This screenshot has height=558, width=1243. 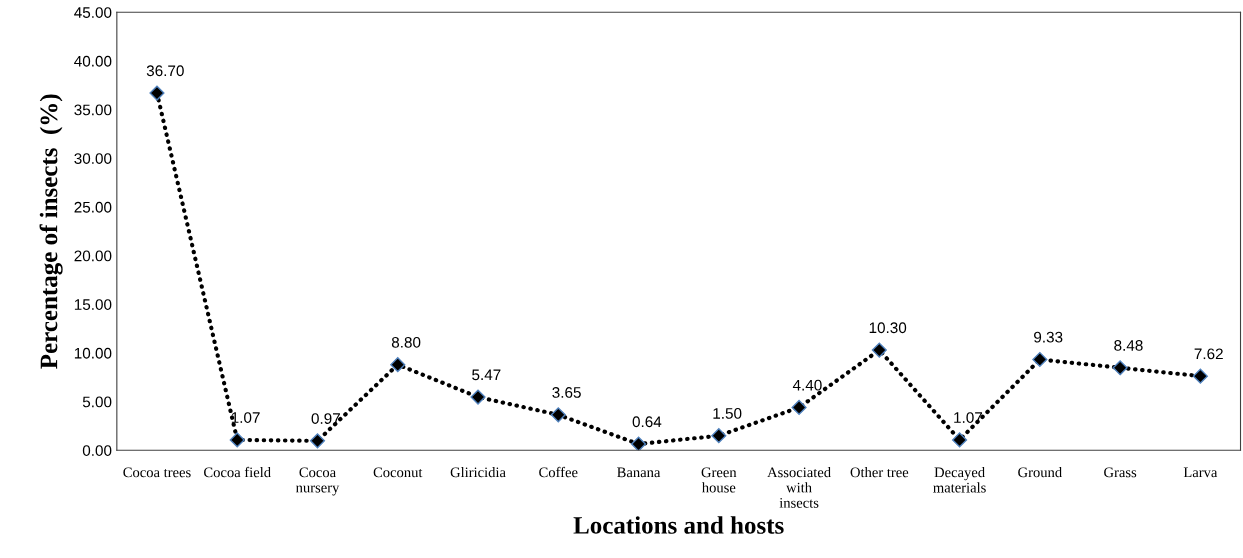 What do you see at coordinates (165, 71) in the screenshot?
I see `data-label: 36.70` at bounding box center [165, 71].